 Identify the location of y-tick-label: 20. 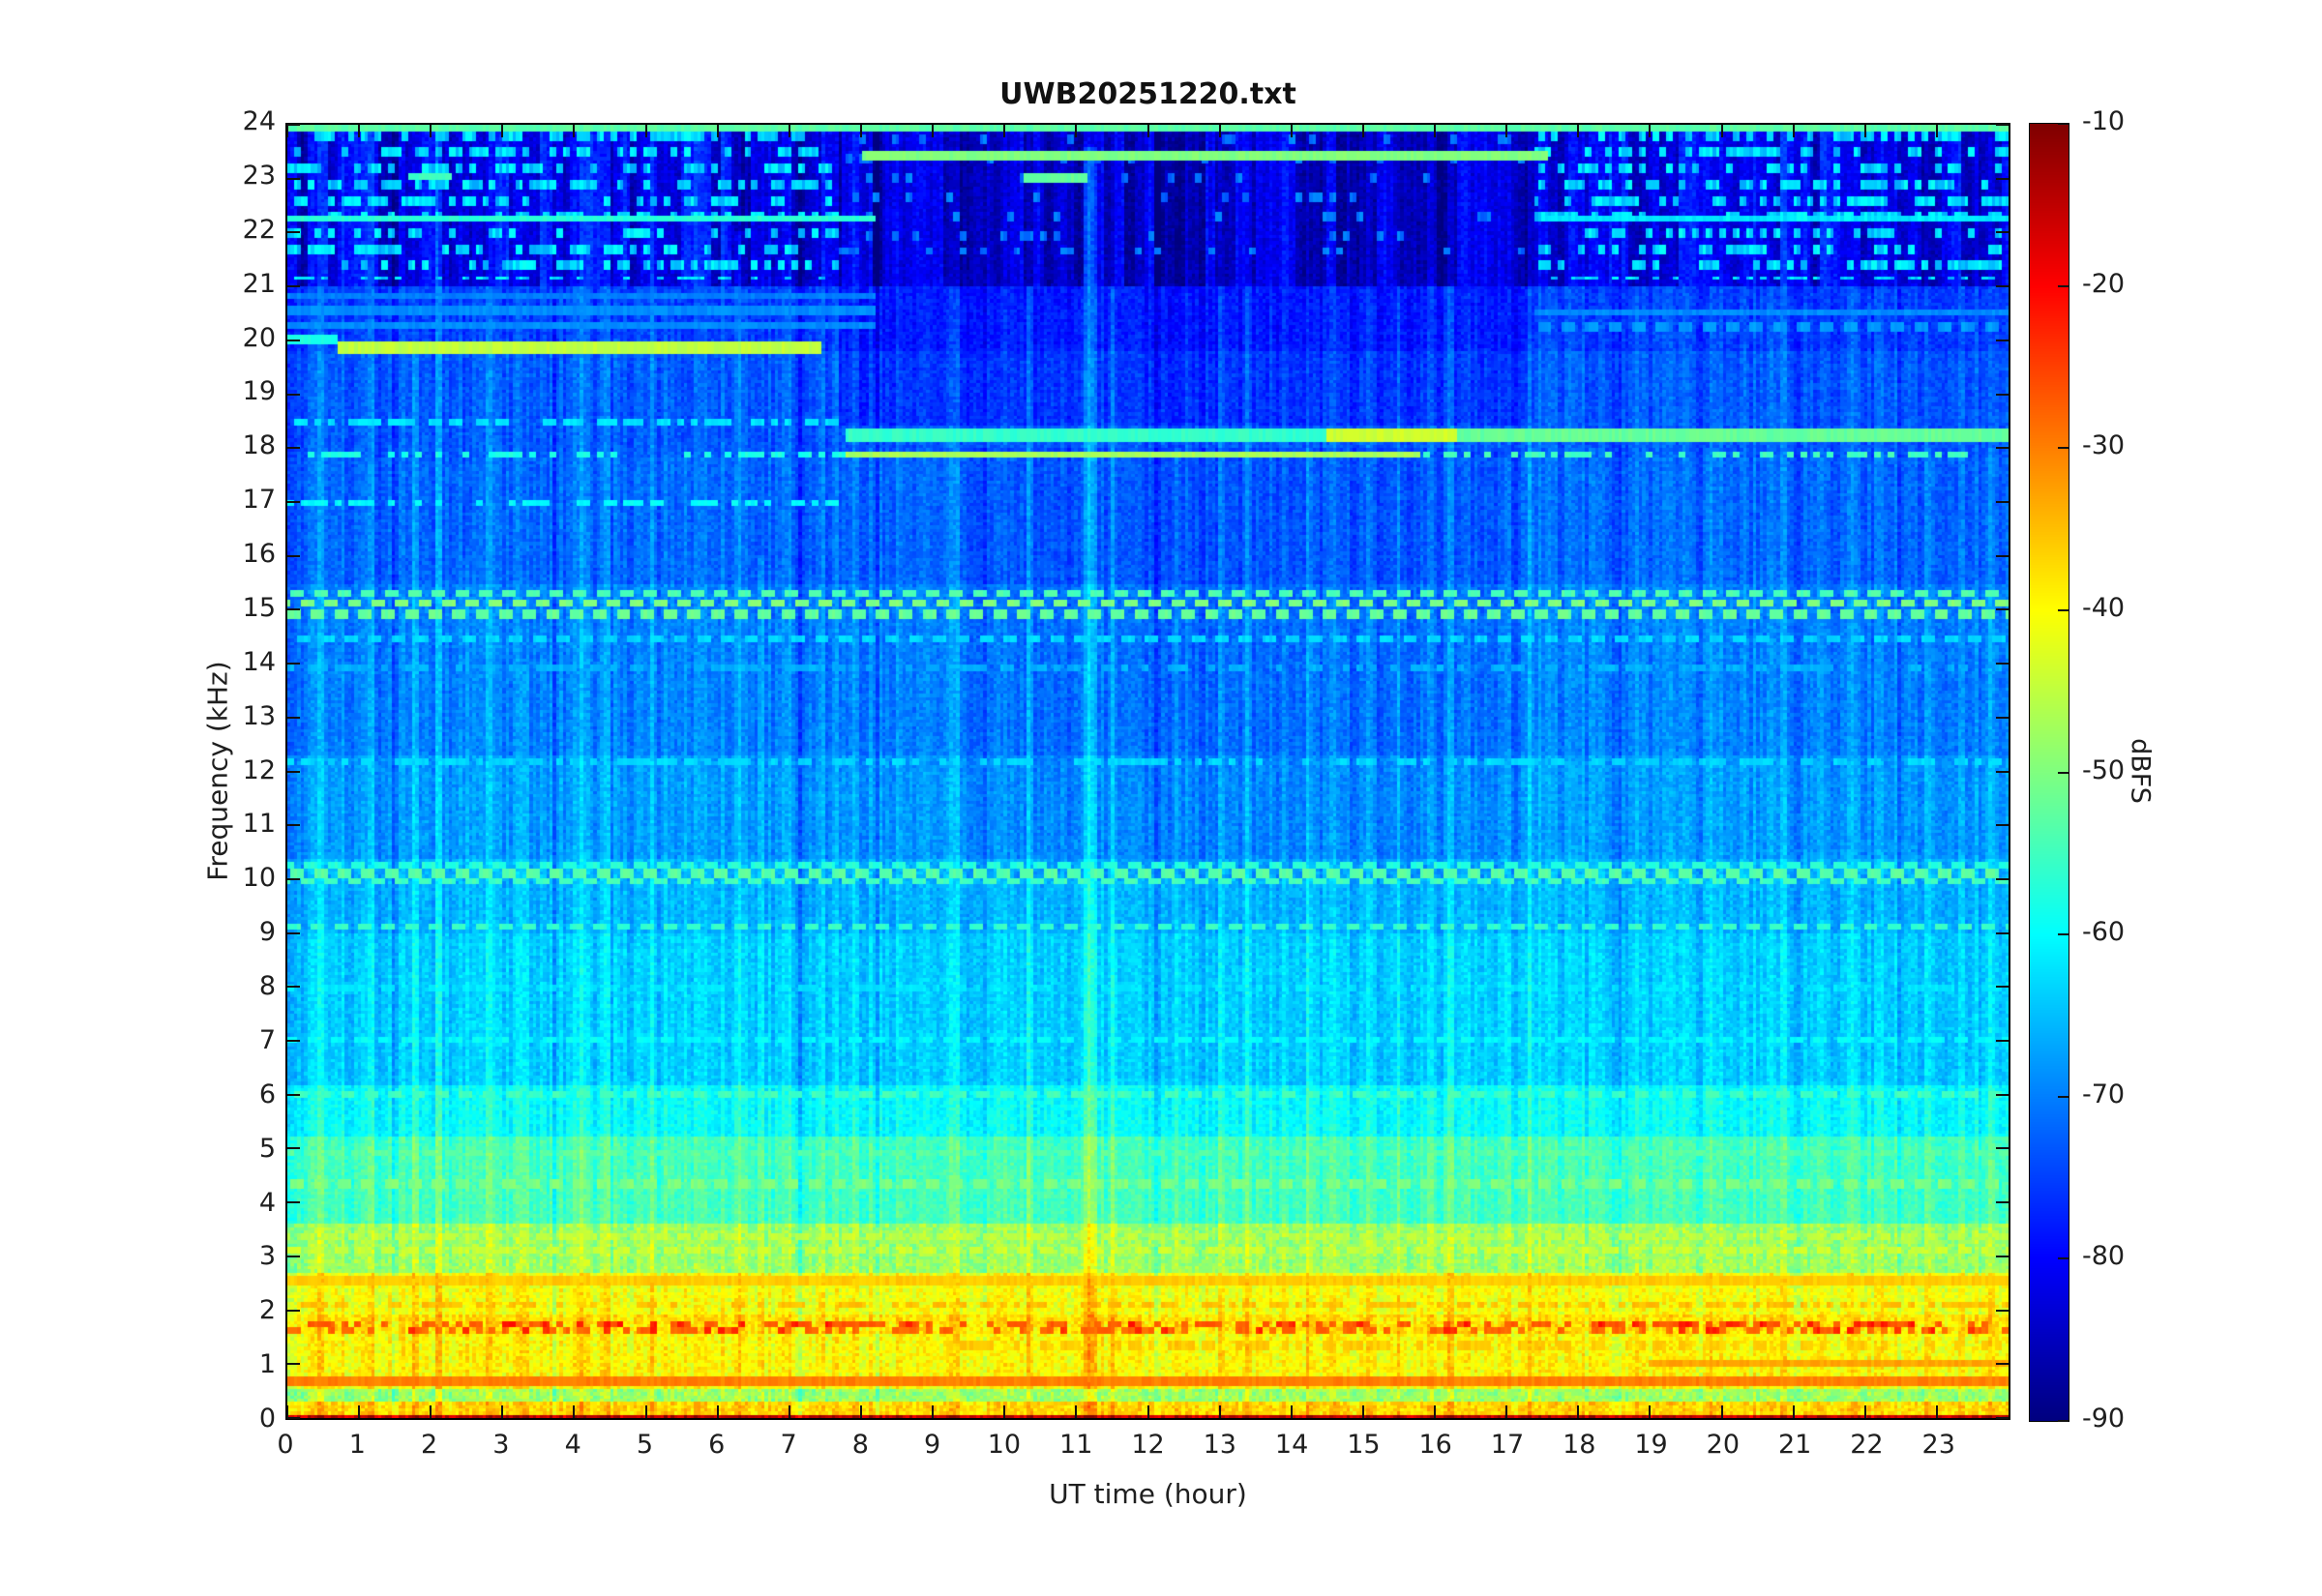
(259, 337).